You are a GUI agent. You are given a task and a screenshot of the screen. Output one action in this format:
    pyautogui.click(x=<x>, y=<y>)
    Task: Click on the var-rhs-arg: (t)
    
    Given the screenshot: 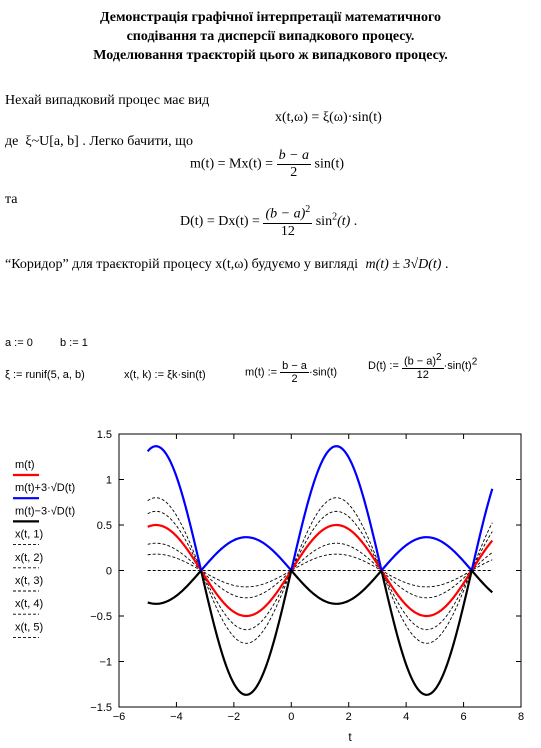 What is the action you would take?
    pyautogui.click(x=344, y=222)
    